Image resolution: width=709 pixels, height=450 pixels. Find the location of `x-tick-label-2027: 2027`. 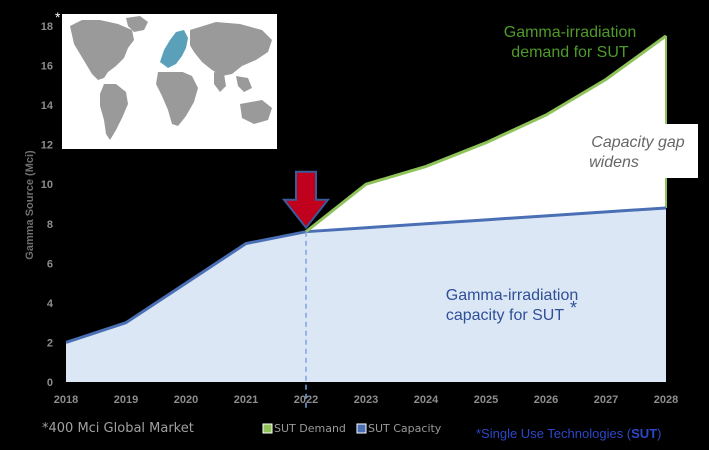

x-tick-label-2027: 2027 is located at coordinates (606, 400).